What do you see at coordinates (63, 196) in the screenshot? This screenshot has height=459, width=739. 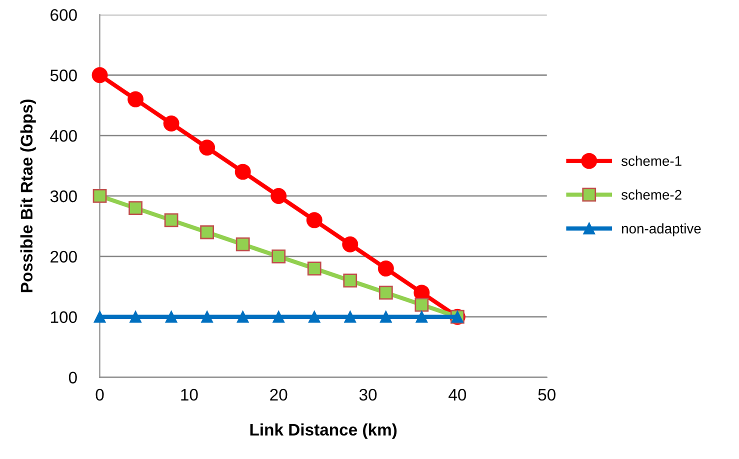 I see `y-tick-label: 300` at bounding box center [63, 196].